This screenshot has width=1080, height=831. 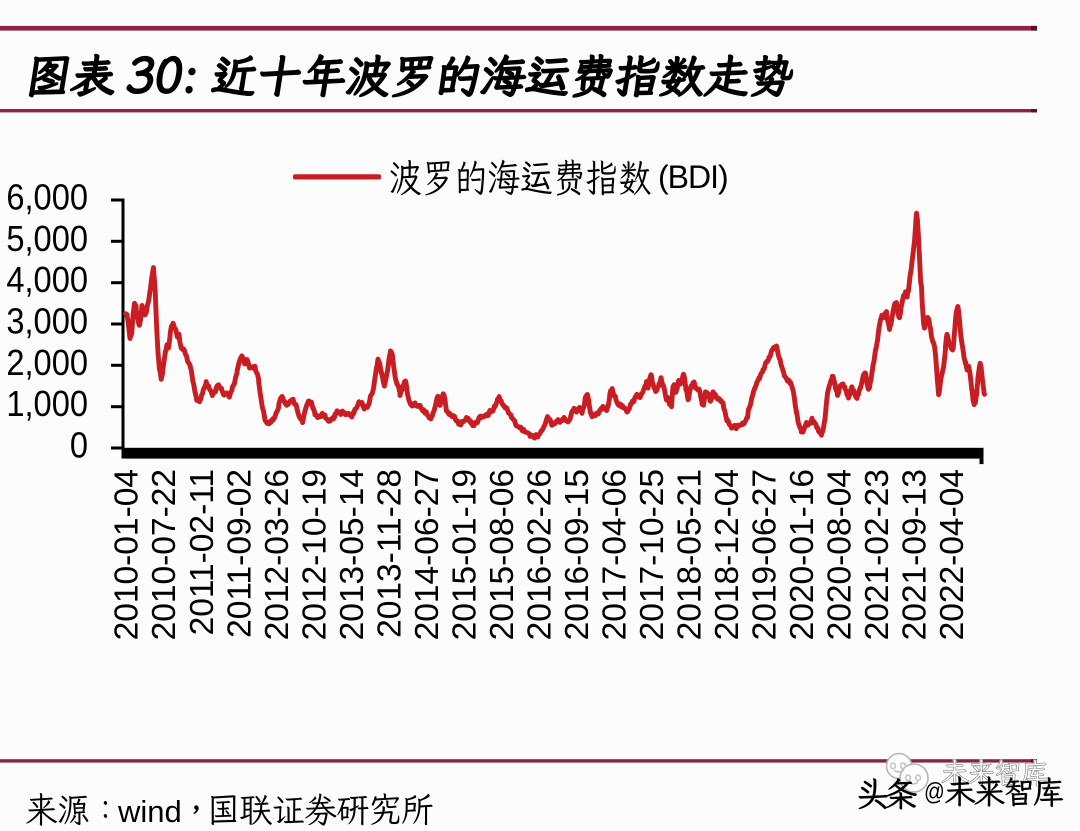 I want to click on svg-text: 2010-07-22, so click(x=164, y=554).